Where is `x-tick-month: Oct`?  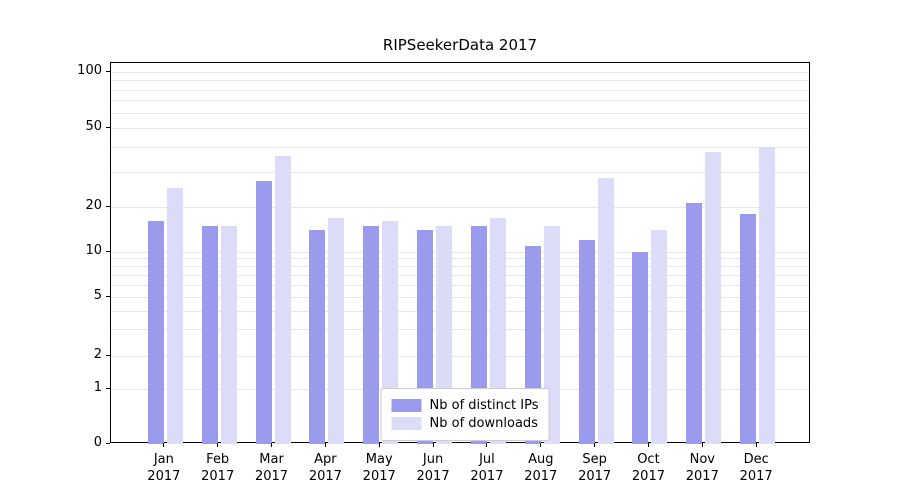
x-tick-month: Oct is located at coordinates (648, 459).